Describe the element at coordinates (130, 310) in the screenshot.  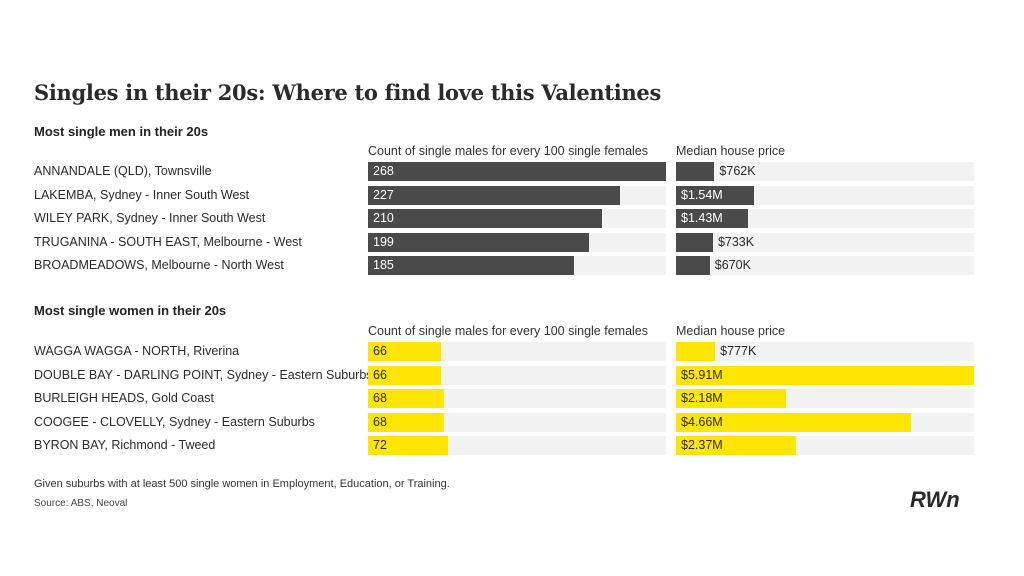
I see `section-title-women: Most single women in their 20s` at that location.